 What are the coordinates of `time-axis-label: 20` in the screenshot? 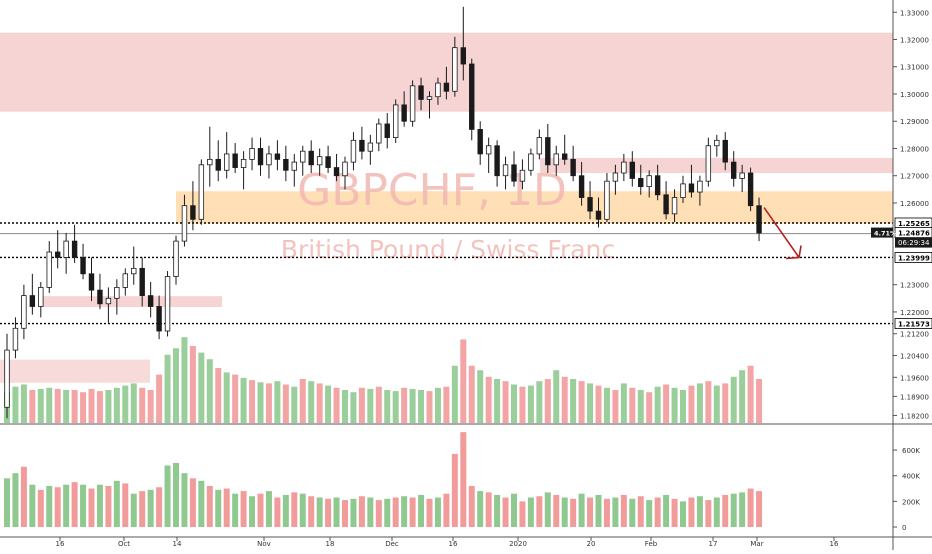 It's located at (591, 544).